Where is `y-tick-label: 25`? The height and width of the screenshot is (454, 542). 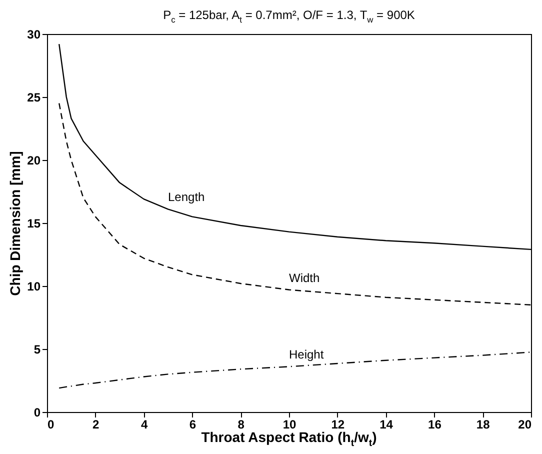 y-tick-label: 25 is located at coordinates (34, 97).